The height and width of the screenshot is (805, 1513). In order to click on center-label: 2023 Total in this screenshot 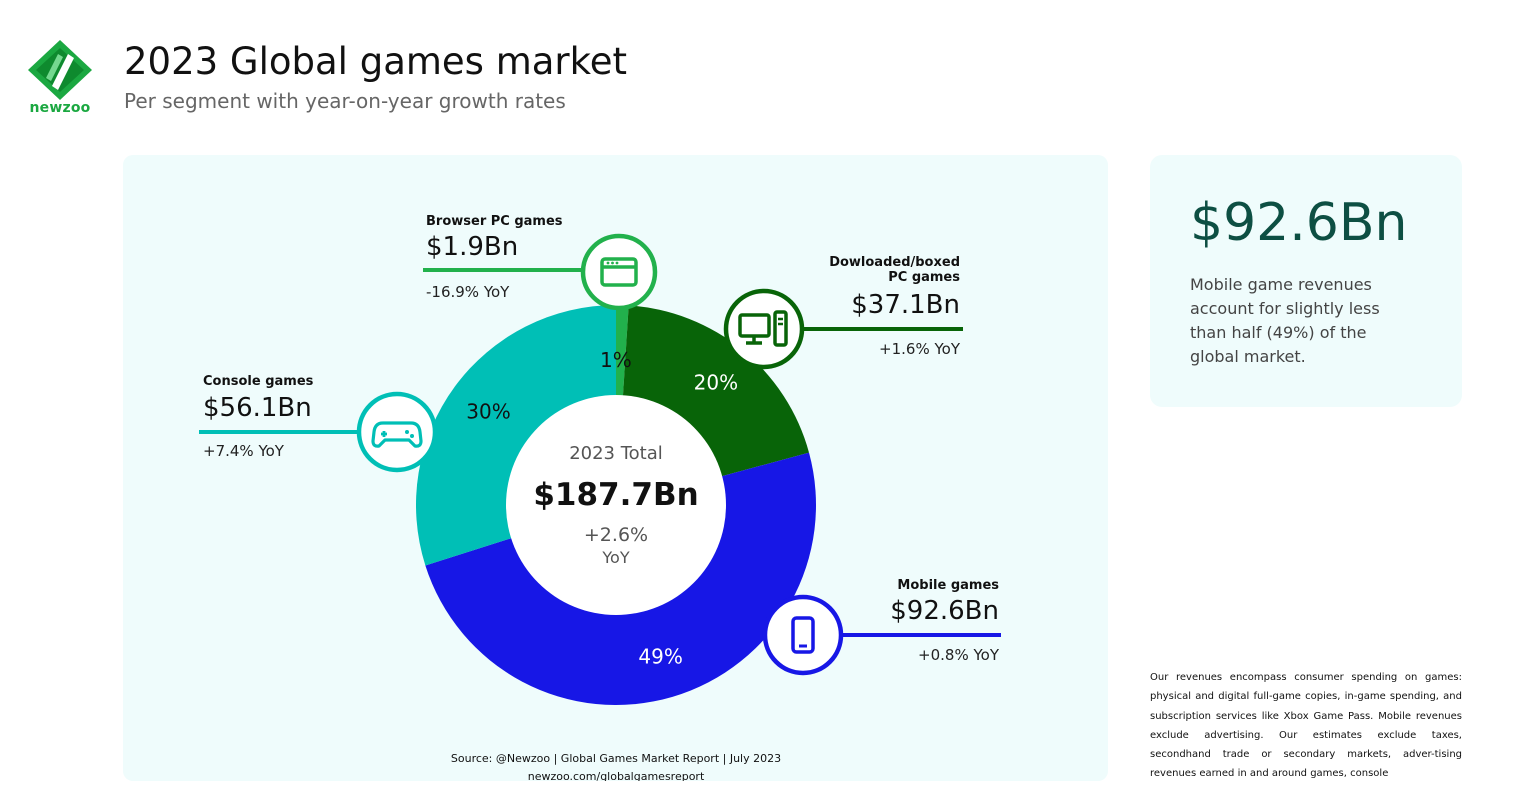, I will do `click(616, 453)`.